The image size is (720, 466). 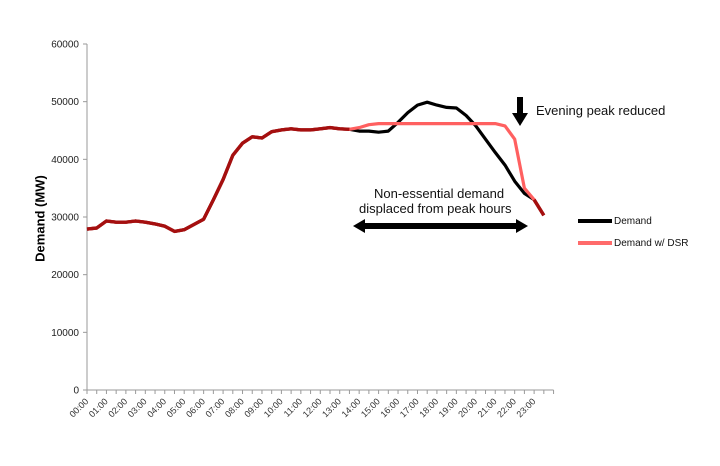 What do you see at coordinates (331, 407) in the screenshot?
I see `x-tick-label: 13:00` at bounding box center [331, 407].